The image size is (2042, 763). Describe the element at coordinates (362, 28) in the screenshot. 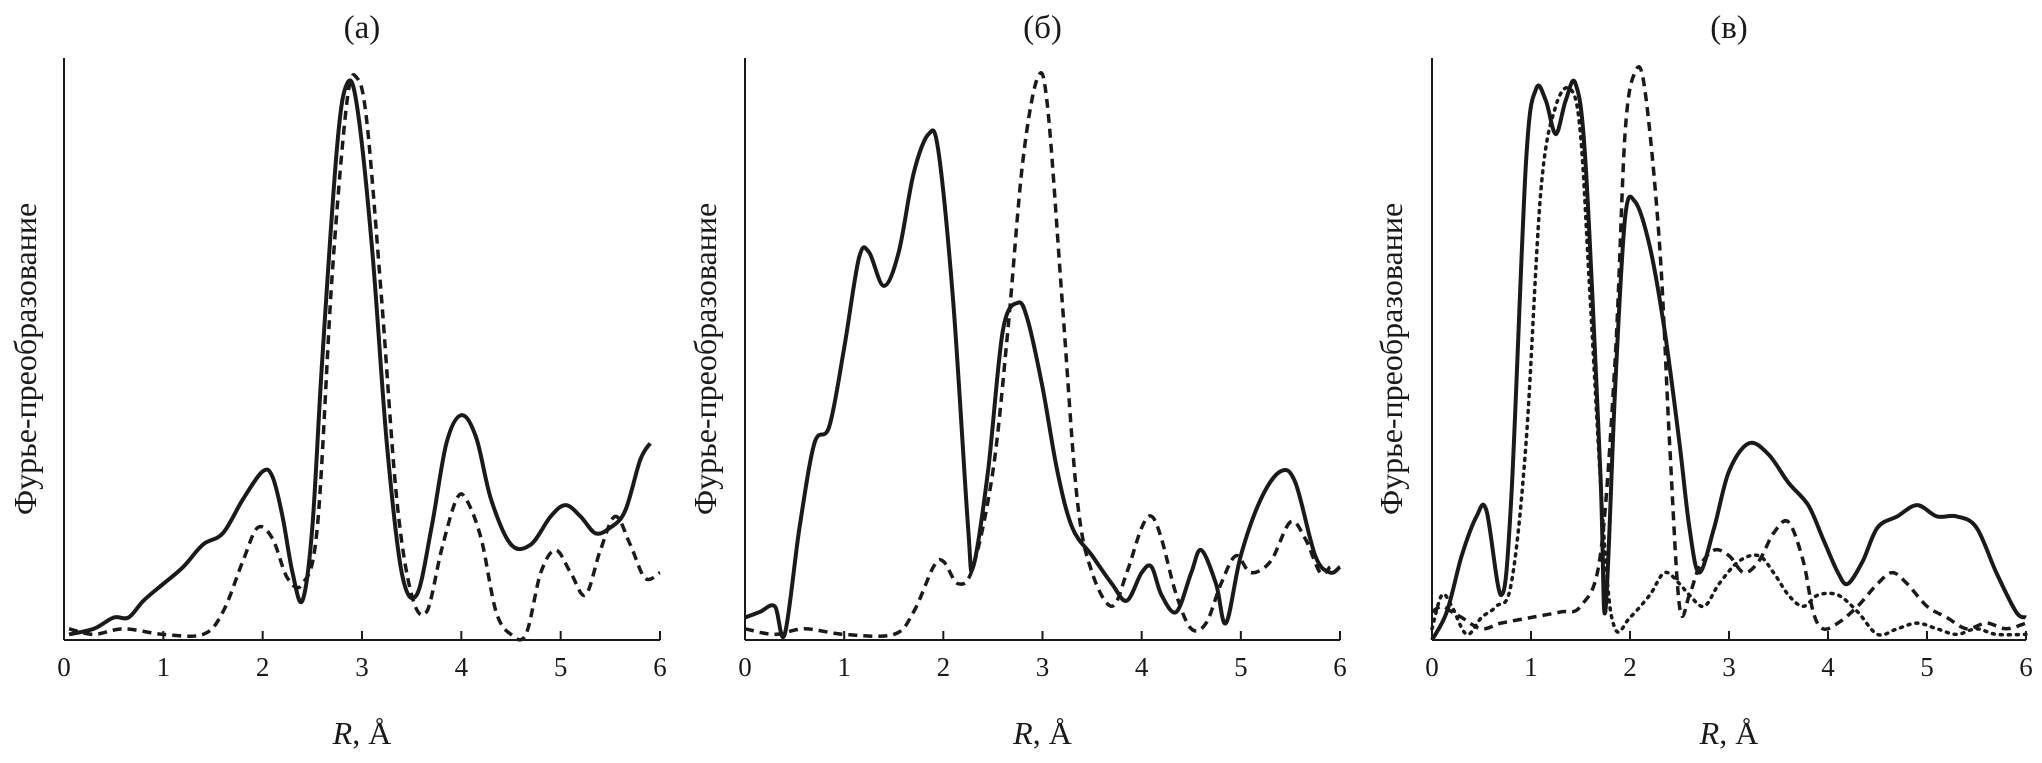

I see `panel-title: (а)` at that location.